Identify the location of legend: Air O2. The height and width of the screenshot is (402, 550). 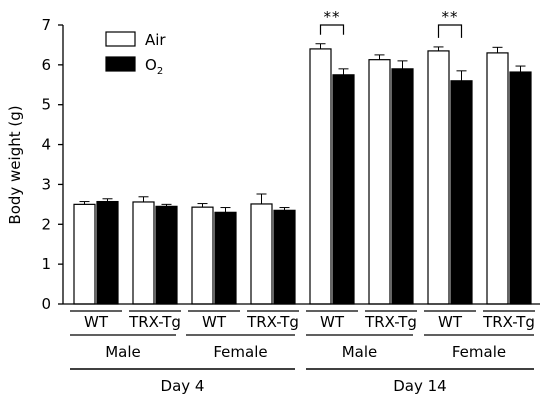
(135, 54).